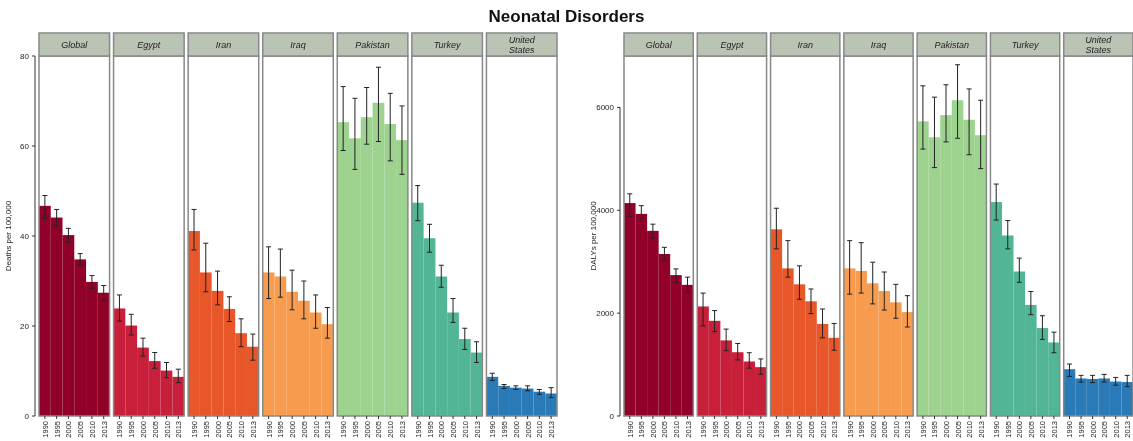 This screenshot has height=441, width=1133. I want to click on y-tick-label: 20, so click(25, 326).